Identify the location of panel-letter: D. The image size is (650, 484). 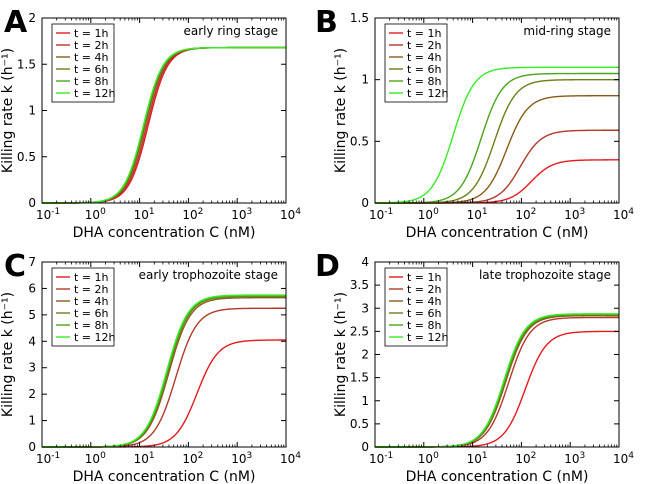
(327, 266).